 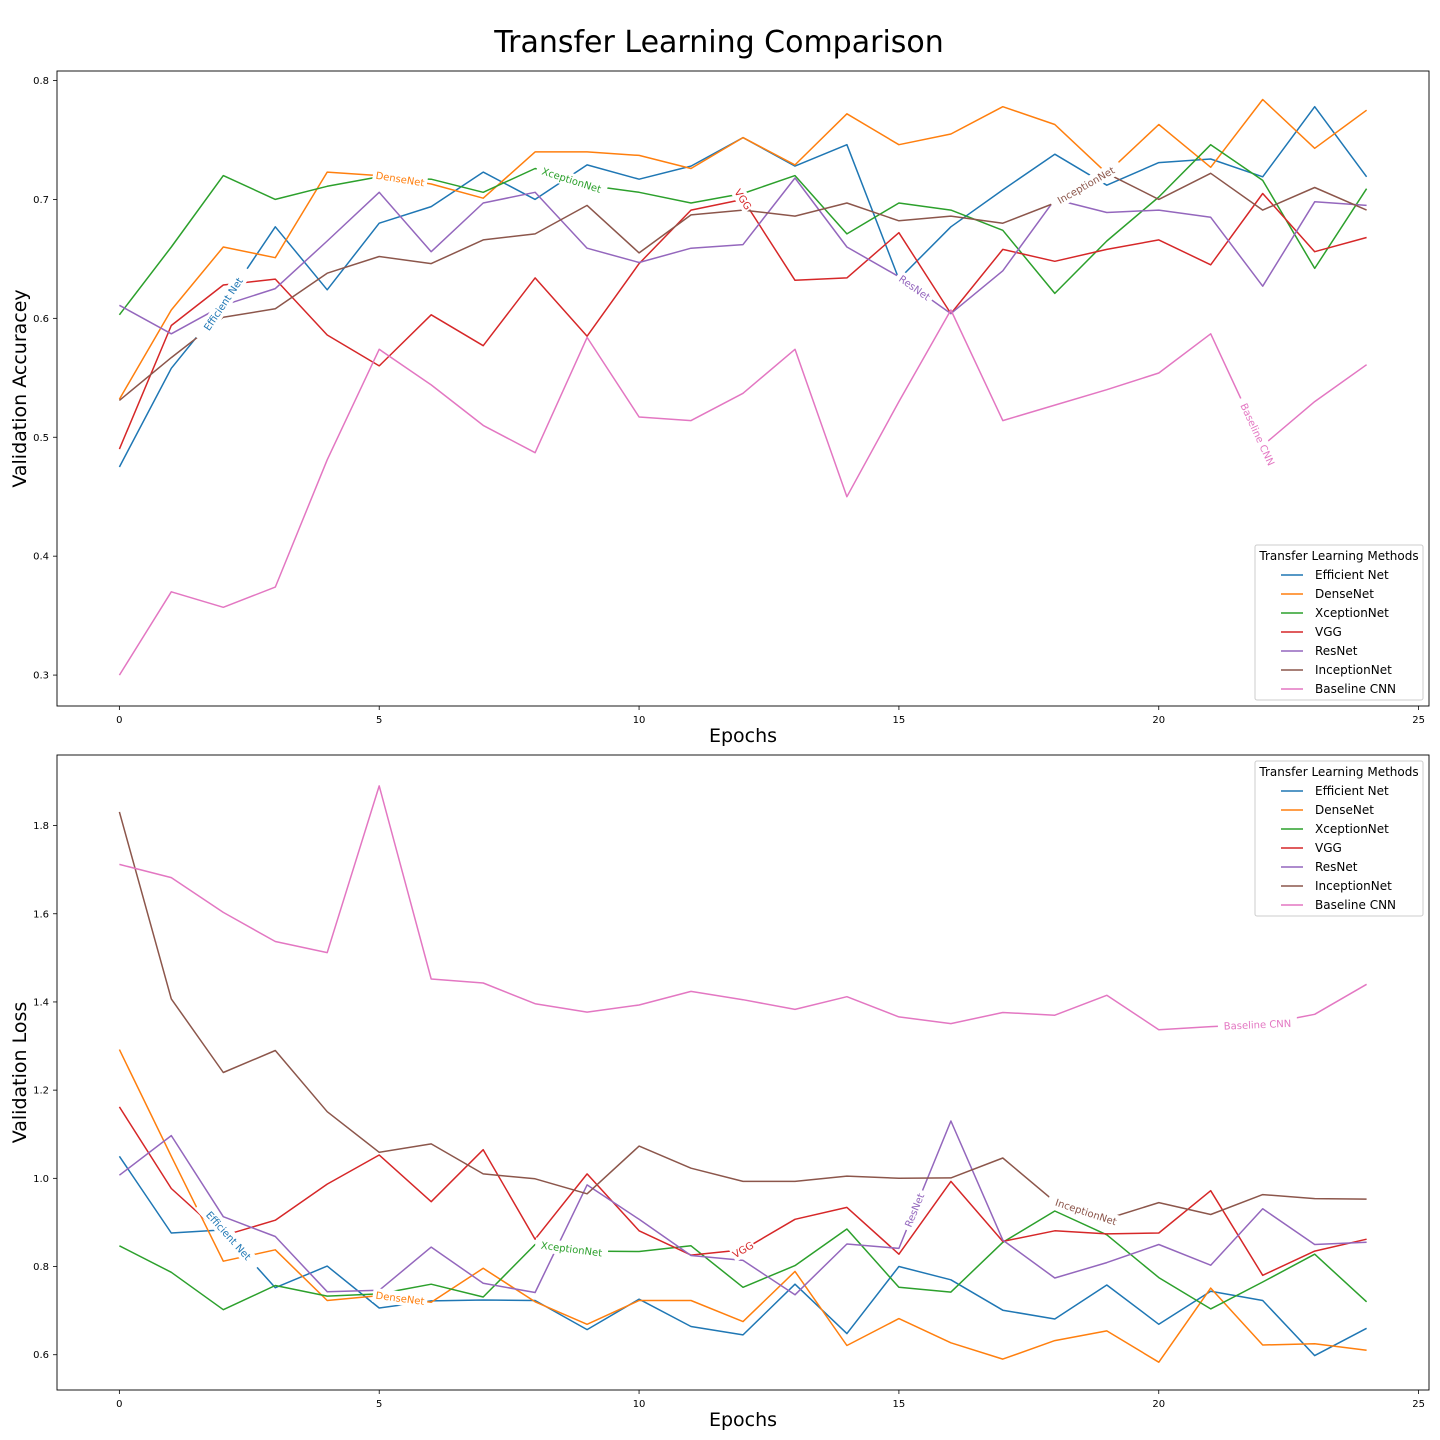 What do you see at coordinates (41, 1355) in the screenshot?
I see `y-tick-label: 0.6` at bounding box center [41, 1355].